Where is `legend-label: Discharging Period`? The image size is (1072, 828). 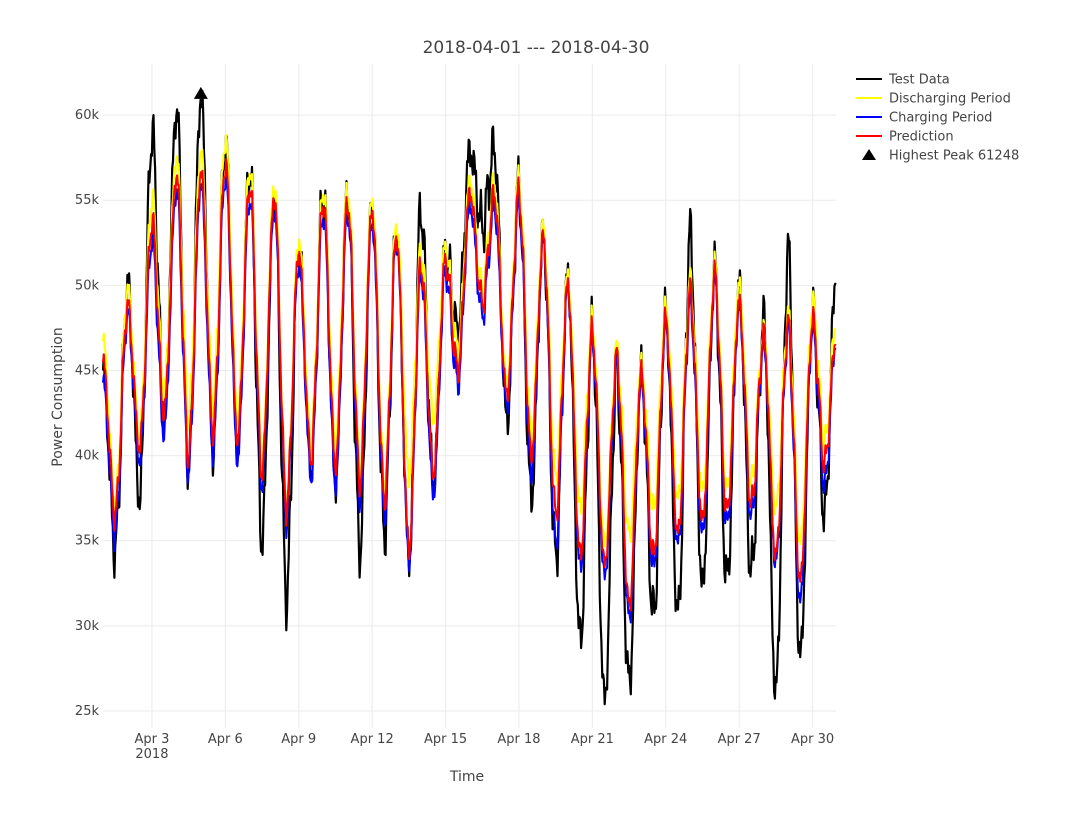
legend-label: Discharging Period is located at coordinates (950, 99).